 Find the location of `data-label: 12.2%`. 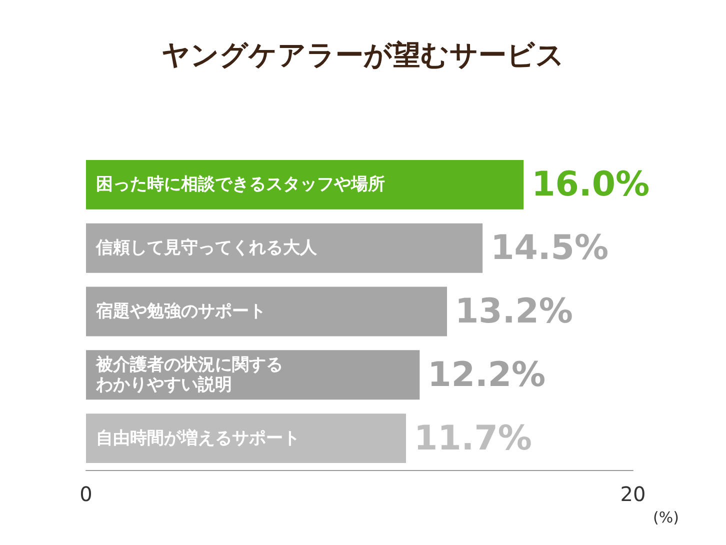

data-label: 12.2% is located at coordinates (487, 374).